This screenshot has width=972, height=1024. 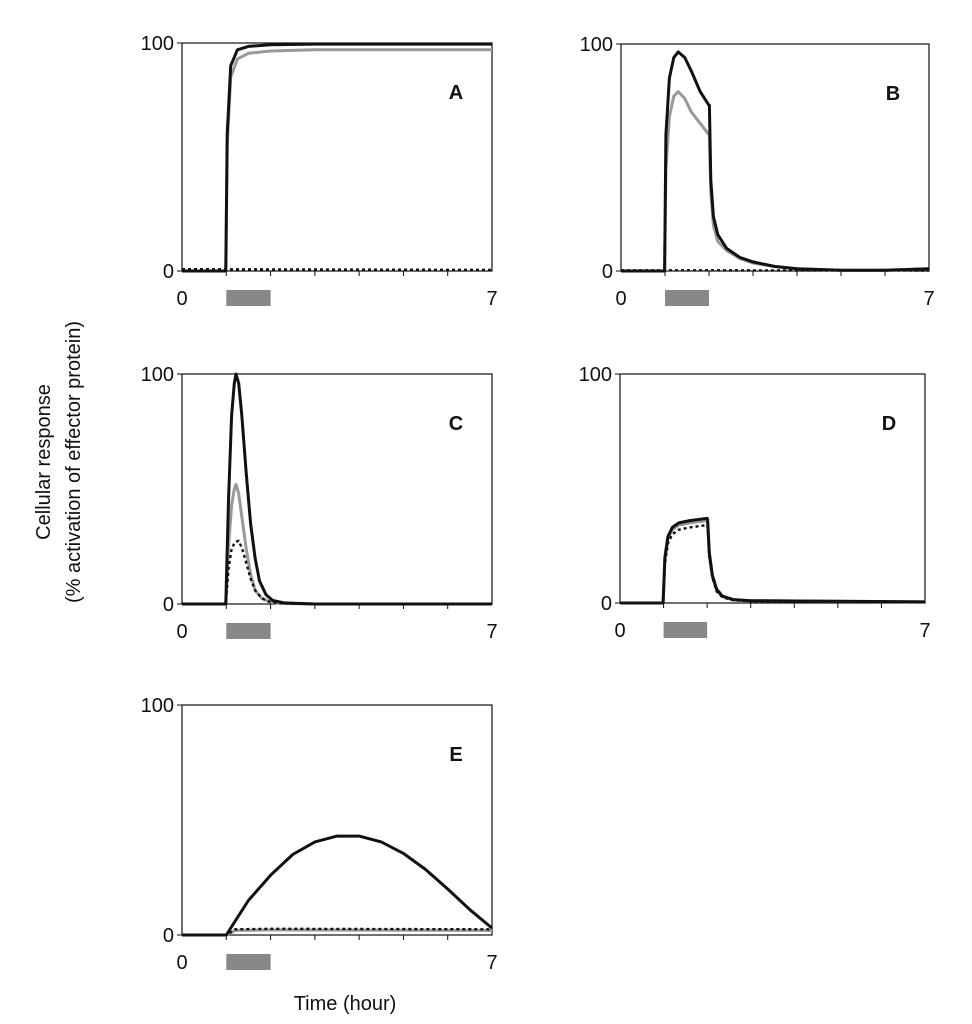 What do you see at coordinates (337, 489) in the screenshot?
I see `series-c-black` at bounding box center [337, 489].